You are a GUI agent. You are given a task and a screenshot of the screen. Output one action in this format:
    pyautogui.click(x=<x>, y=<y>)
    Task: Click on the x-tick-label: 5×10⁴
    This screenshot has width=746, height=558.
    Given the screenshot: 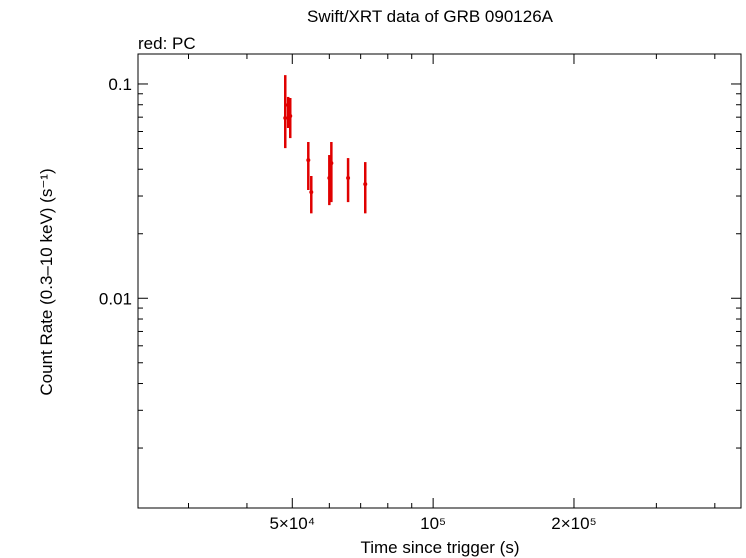 What is the action you would take?
    pyautogui.click(x=292, y=523)
    